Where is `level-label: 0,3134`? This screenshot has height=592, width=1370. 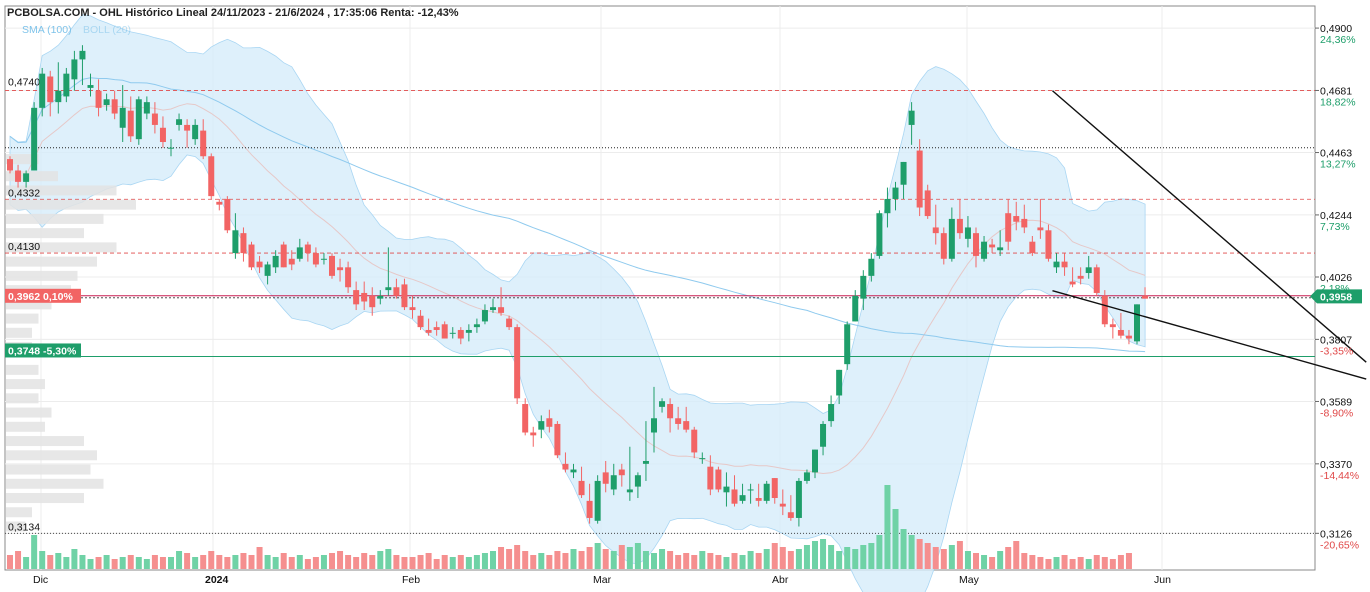
level-label: 0,3134 is located at coordinates (24, 527).